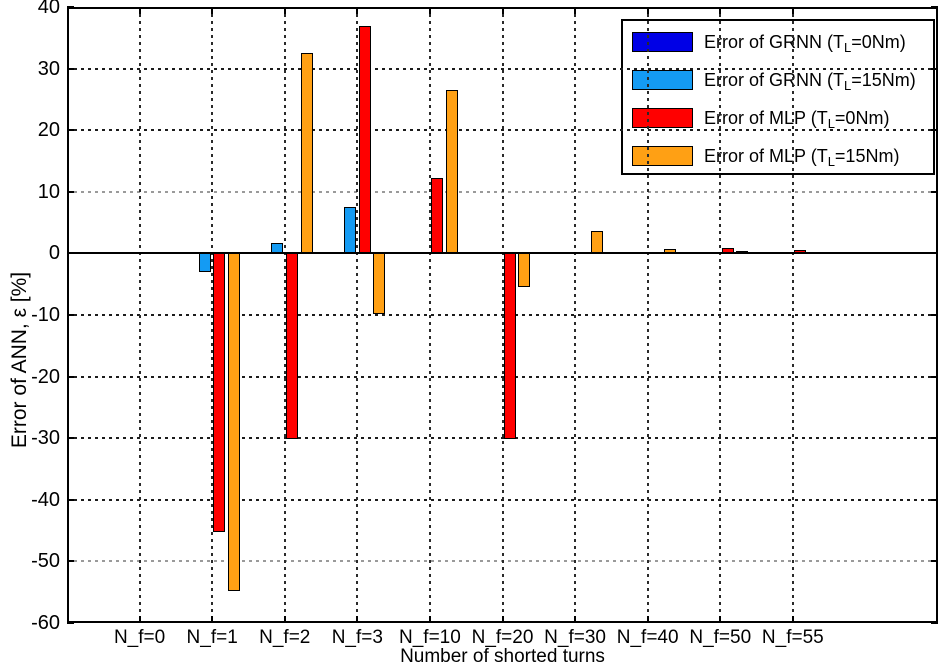  I want to click on y-tick-label: 10, so click(48, 191).